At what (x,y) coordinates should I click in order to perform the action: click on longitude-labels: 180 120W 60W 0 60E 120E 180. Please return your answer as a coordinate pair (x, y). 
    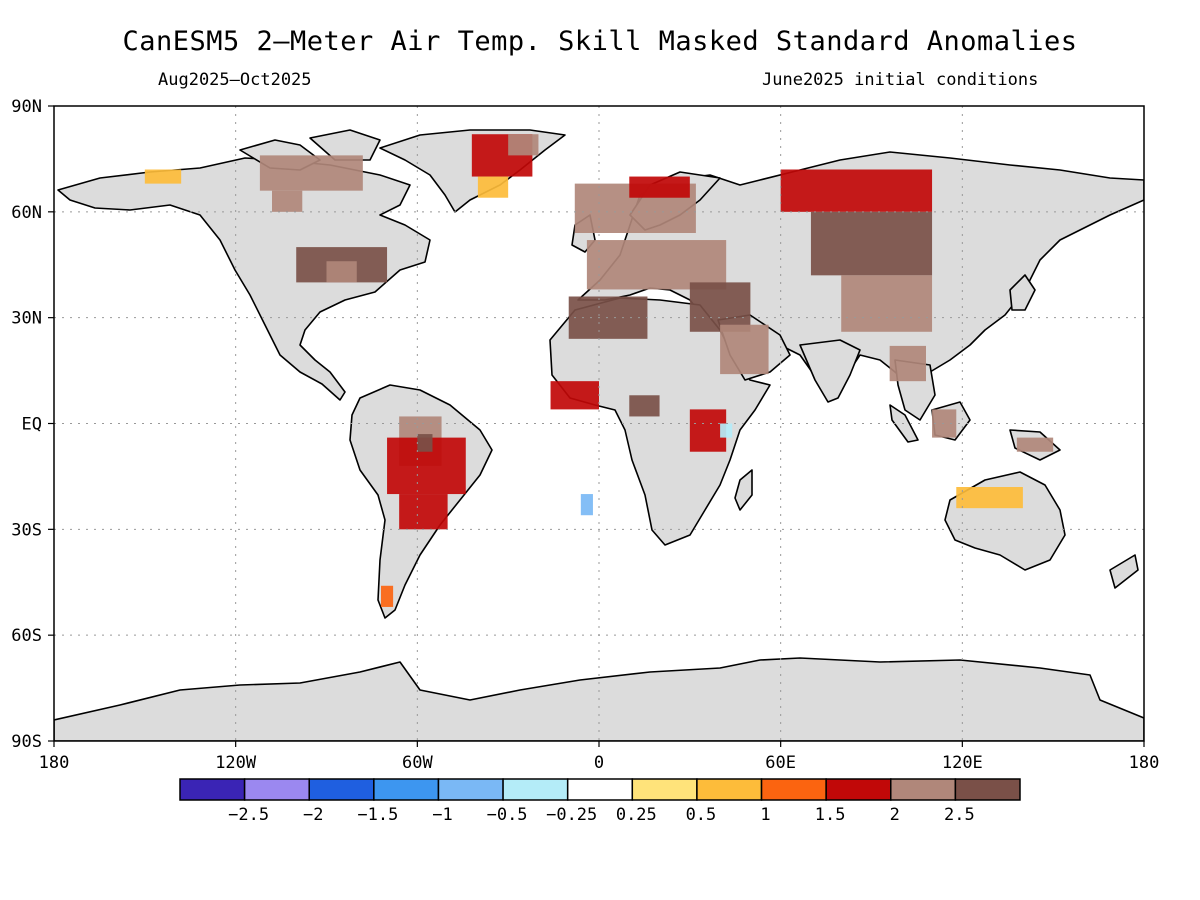
    Looking at the image, I should click on (599, 757).